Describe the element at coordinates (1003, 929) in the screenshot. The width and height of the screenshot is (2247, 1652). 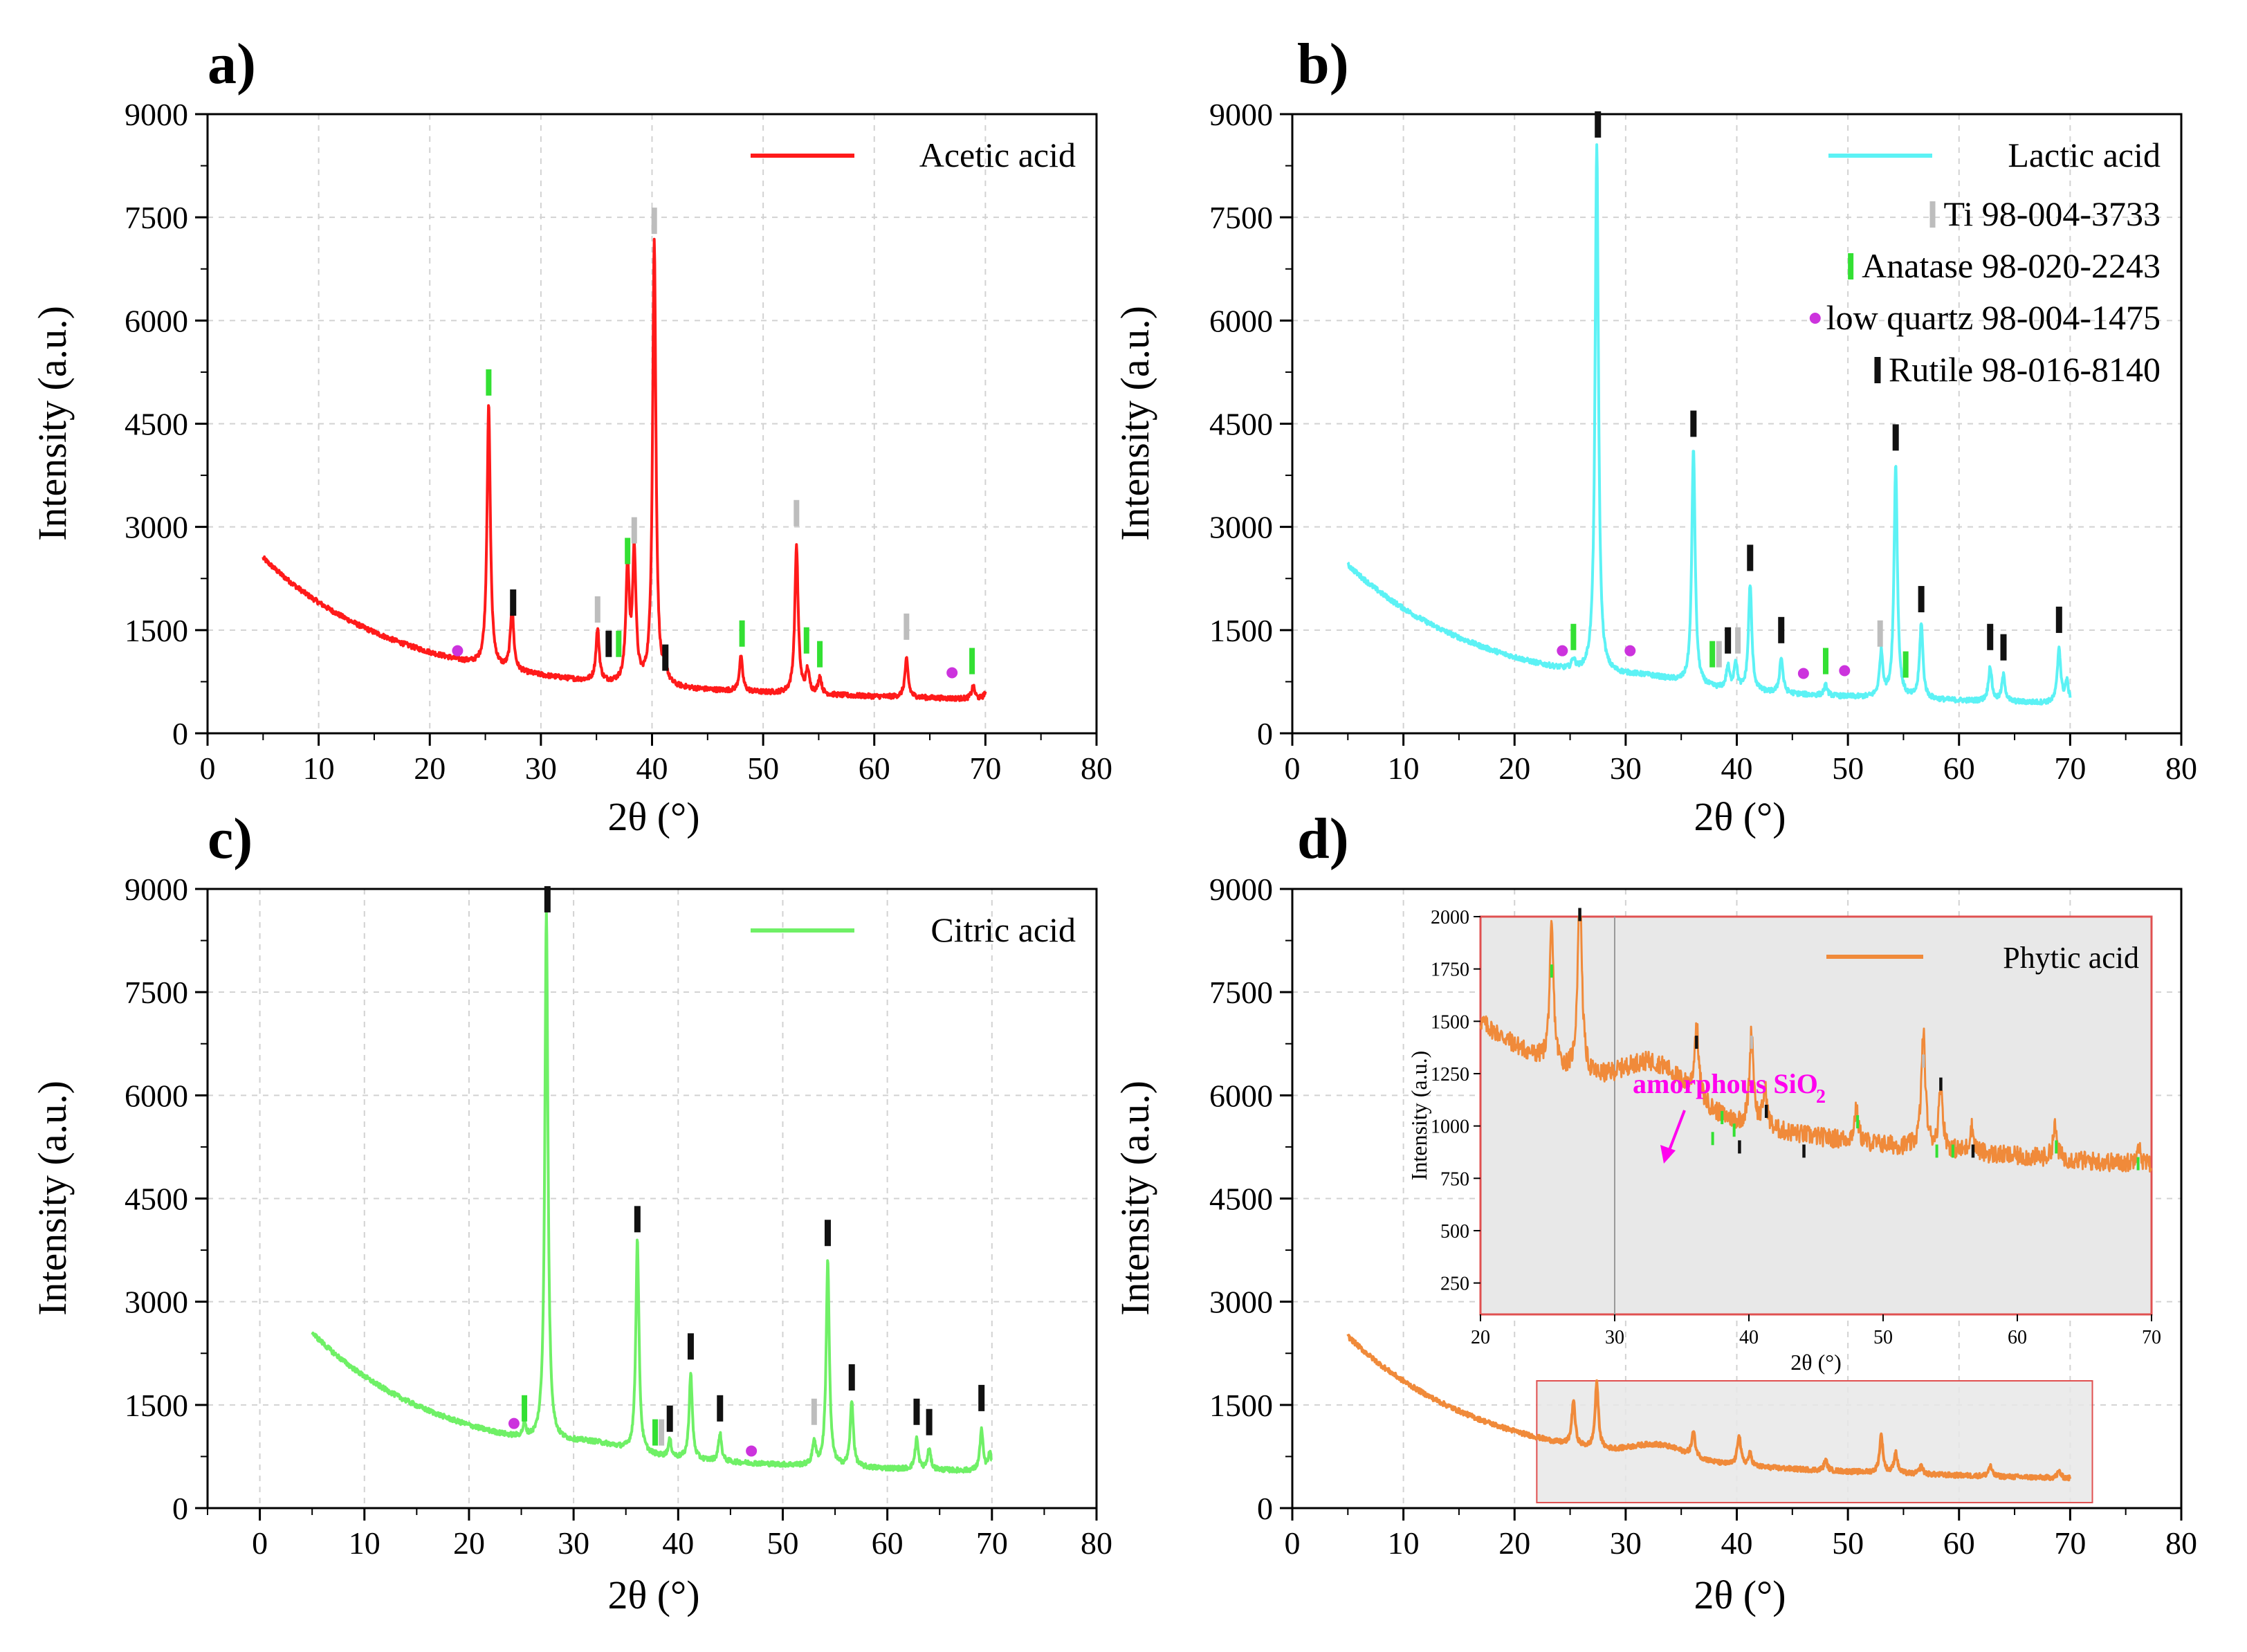
I see `legend-label: Citric acid` at that location.